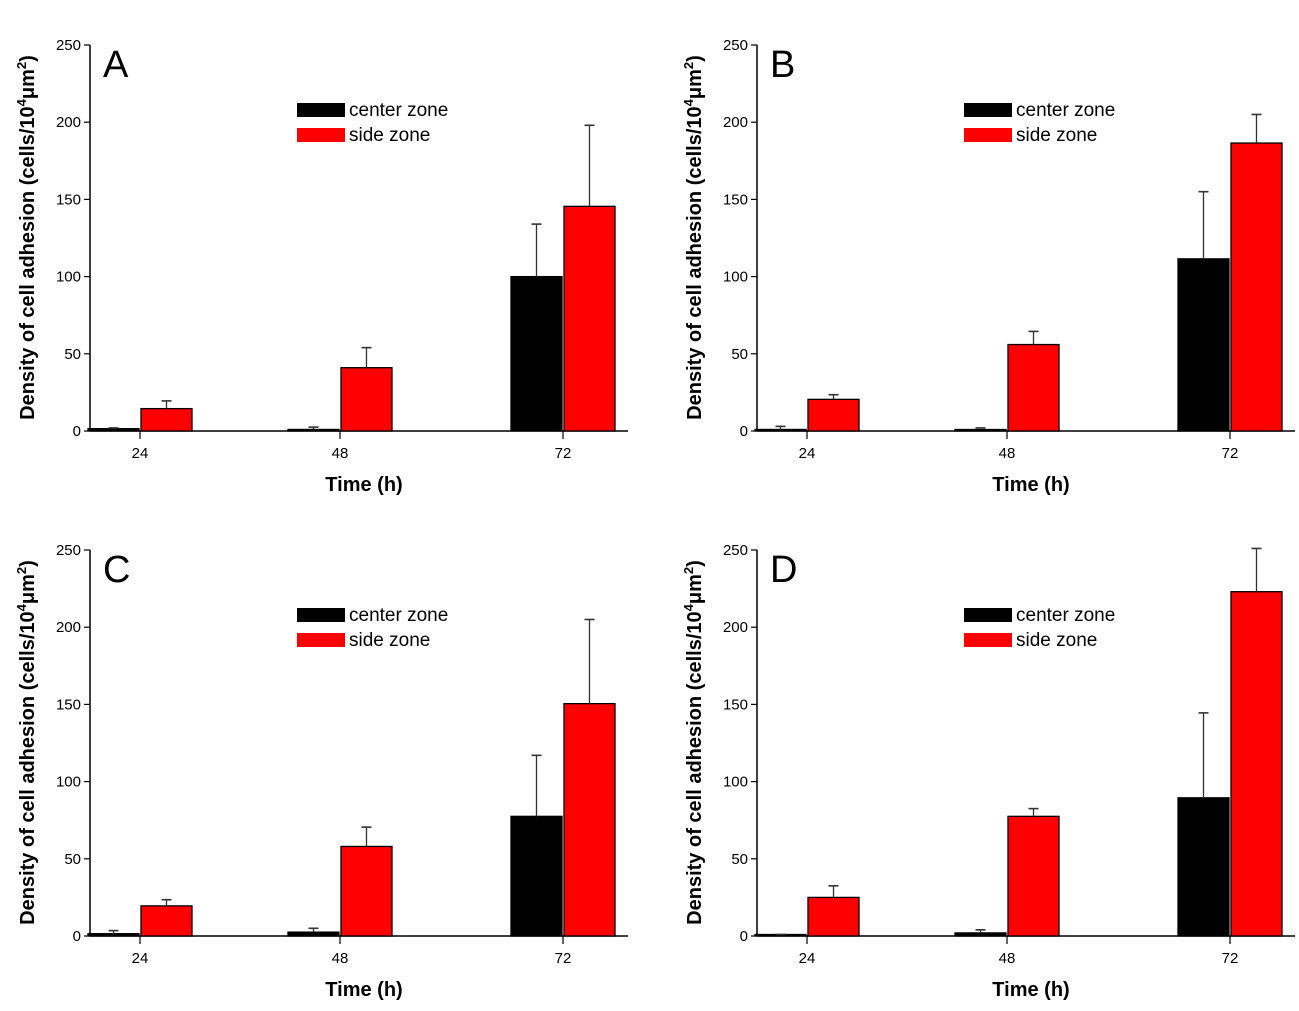 The width and height of the screenshot is (1299, 1011). I want to click on panel-letter: C, so click(116, 570).